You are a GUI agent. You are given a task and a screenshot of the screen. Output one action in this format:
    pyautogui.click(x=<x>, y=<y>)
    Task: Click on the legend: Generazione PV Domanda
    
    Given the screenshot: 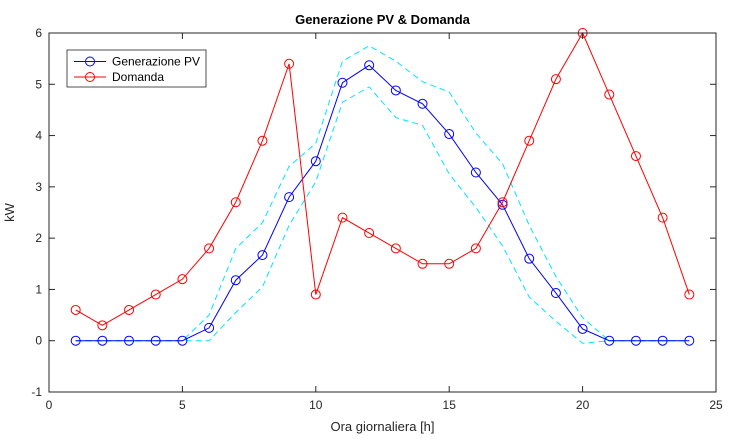 What is the action you would take?
    pyautogui.click(x=136, y=68)
    